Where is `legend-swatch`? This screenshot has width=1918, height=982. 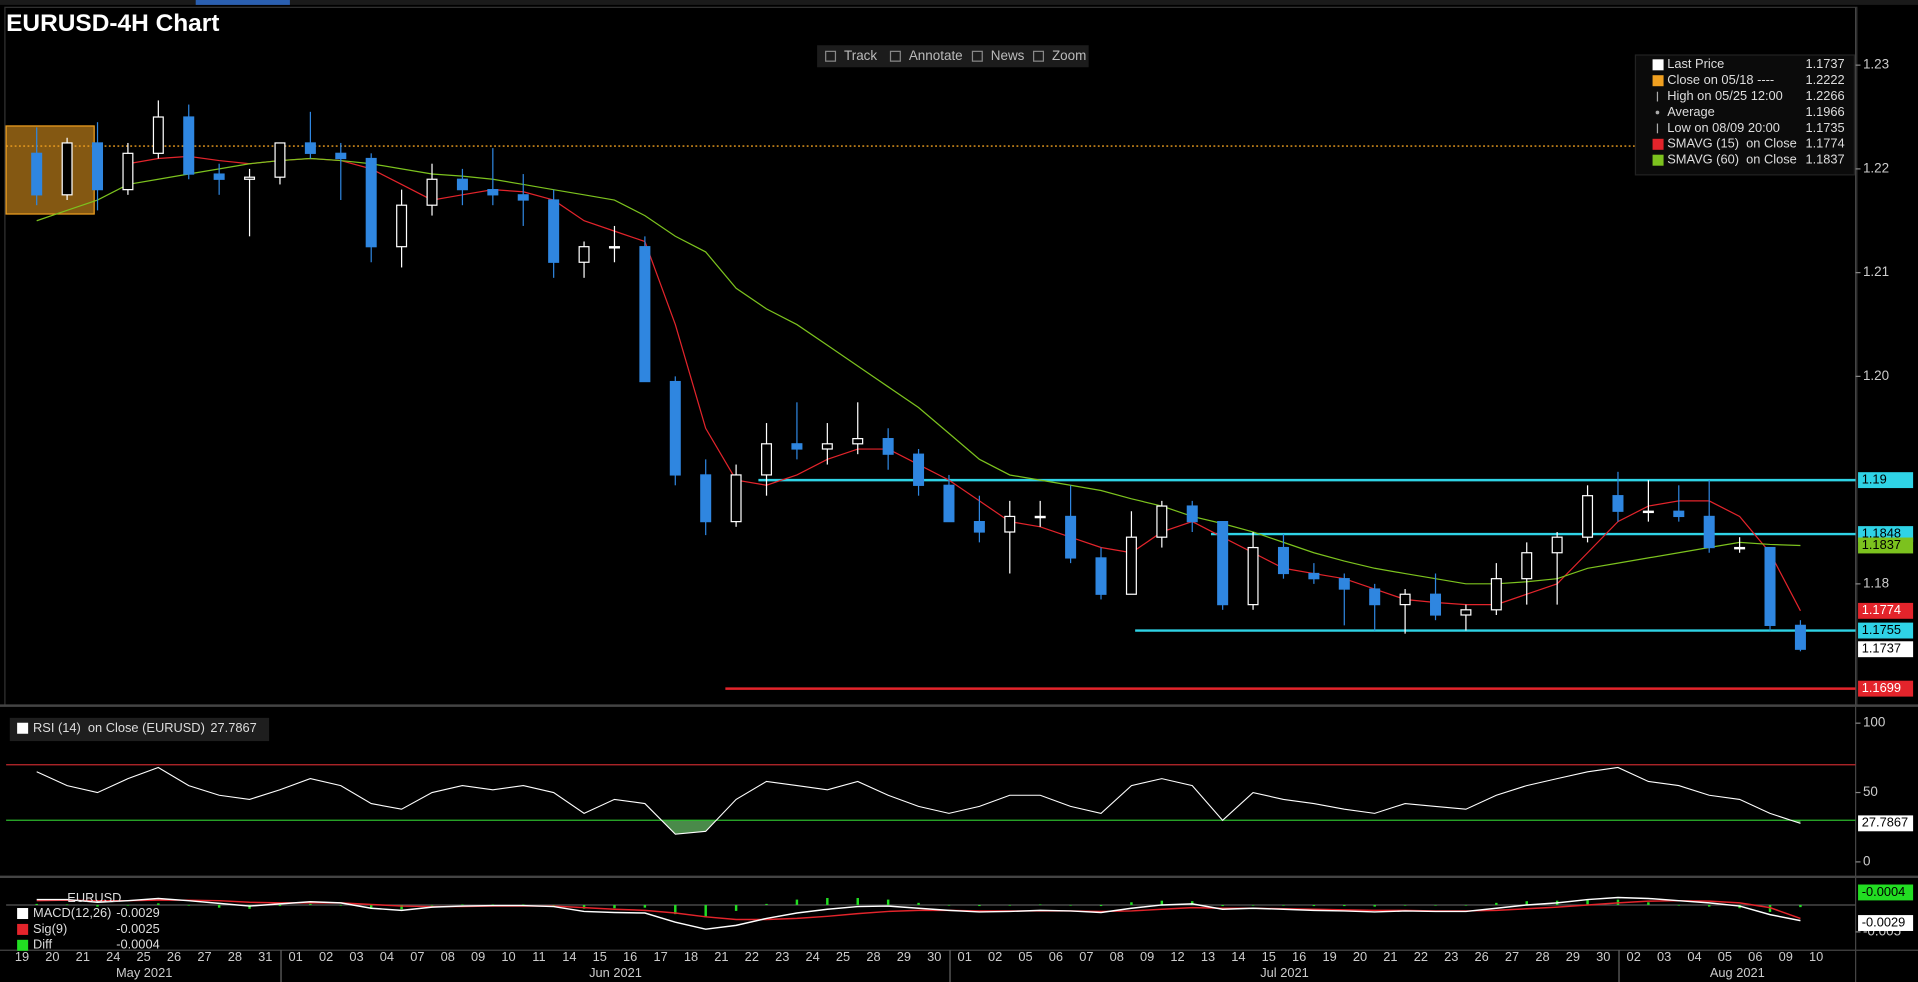
legend-swatch is located at coordinates (1658, 144).